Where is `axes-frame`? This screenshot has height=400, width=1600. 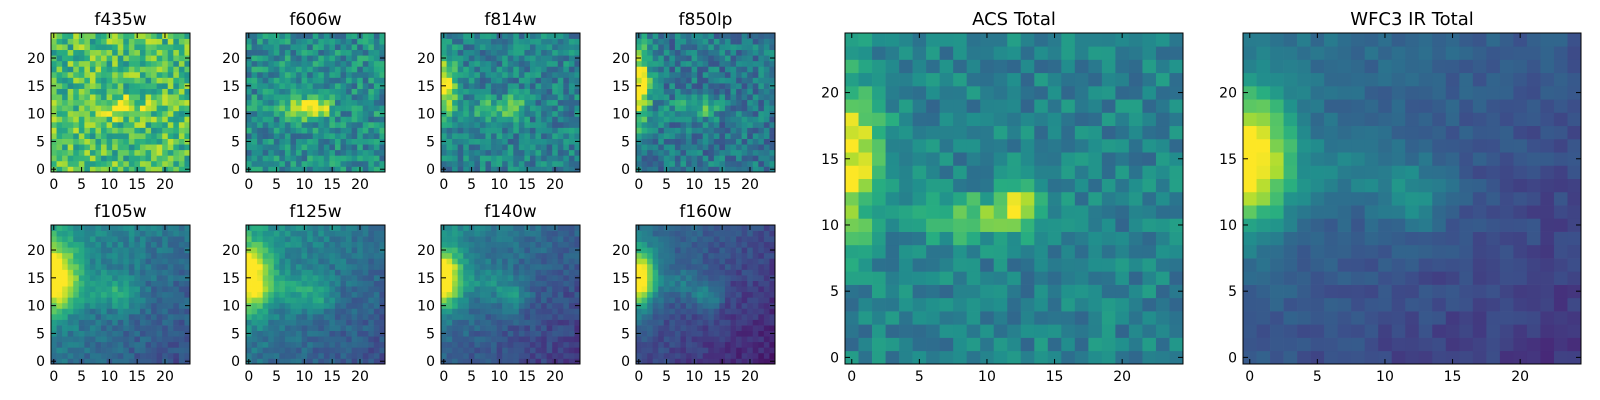 axes-frame is located at coordinates (120, 294).